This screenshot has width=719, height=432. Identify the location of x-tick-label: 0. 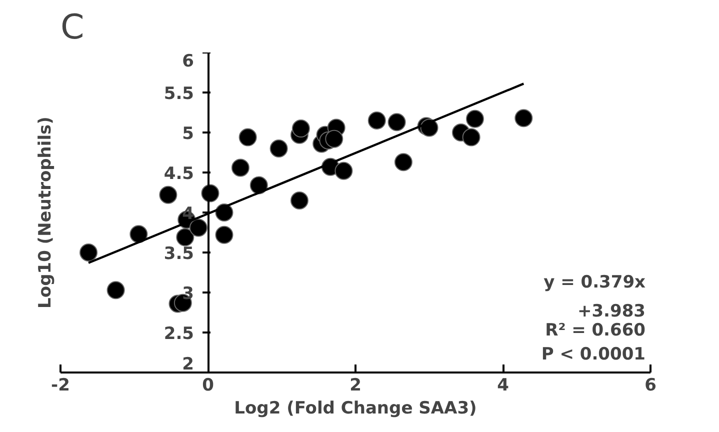
(208, 386).